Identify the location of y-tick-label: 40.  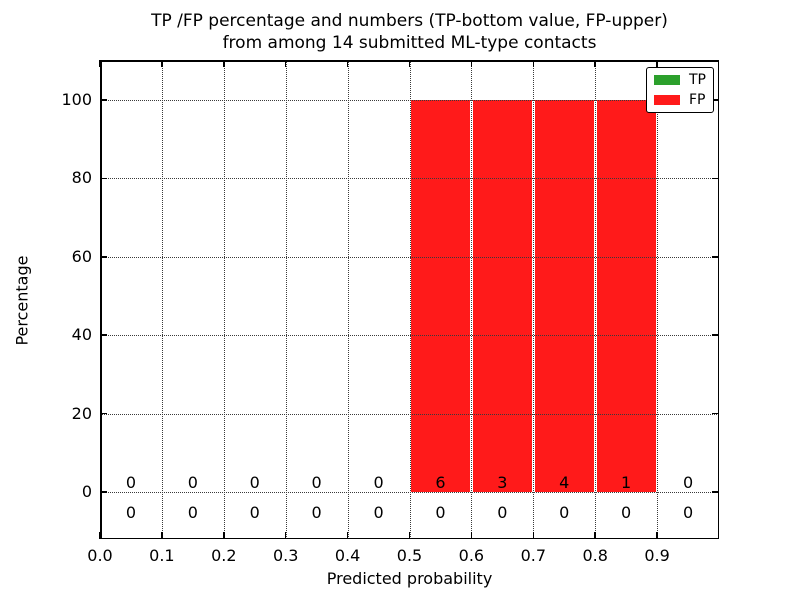
(81, 335).